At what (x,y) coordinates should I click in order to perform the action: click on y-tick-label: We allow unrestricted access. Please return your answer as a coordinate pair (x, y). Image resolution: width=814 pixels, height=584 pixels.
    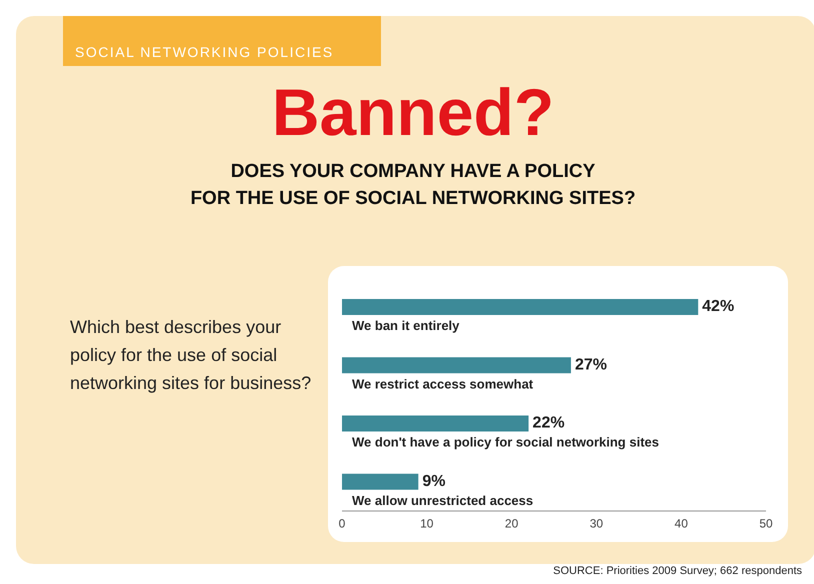
    Looking at the image, I should click on (443, 500).